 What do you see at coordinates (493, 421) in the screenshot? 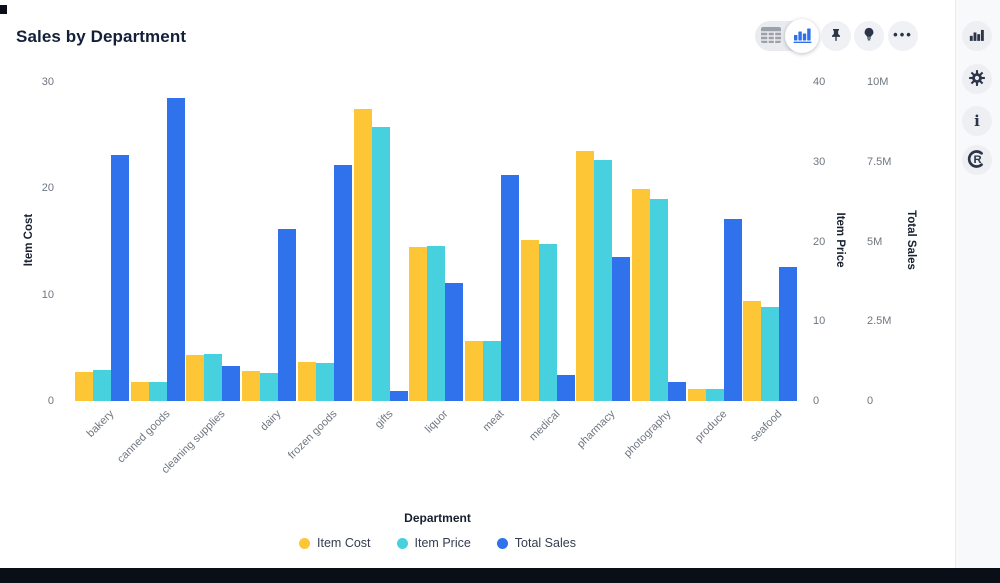
I see `x-category-label-meat: meat` at bounding box center [493, 421].